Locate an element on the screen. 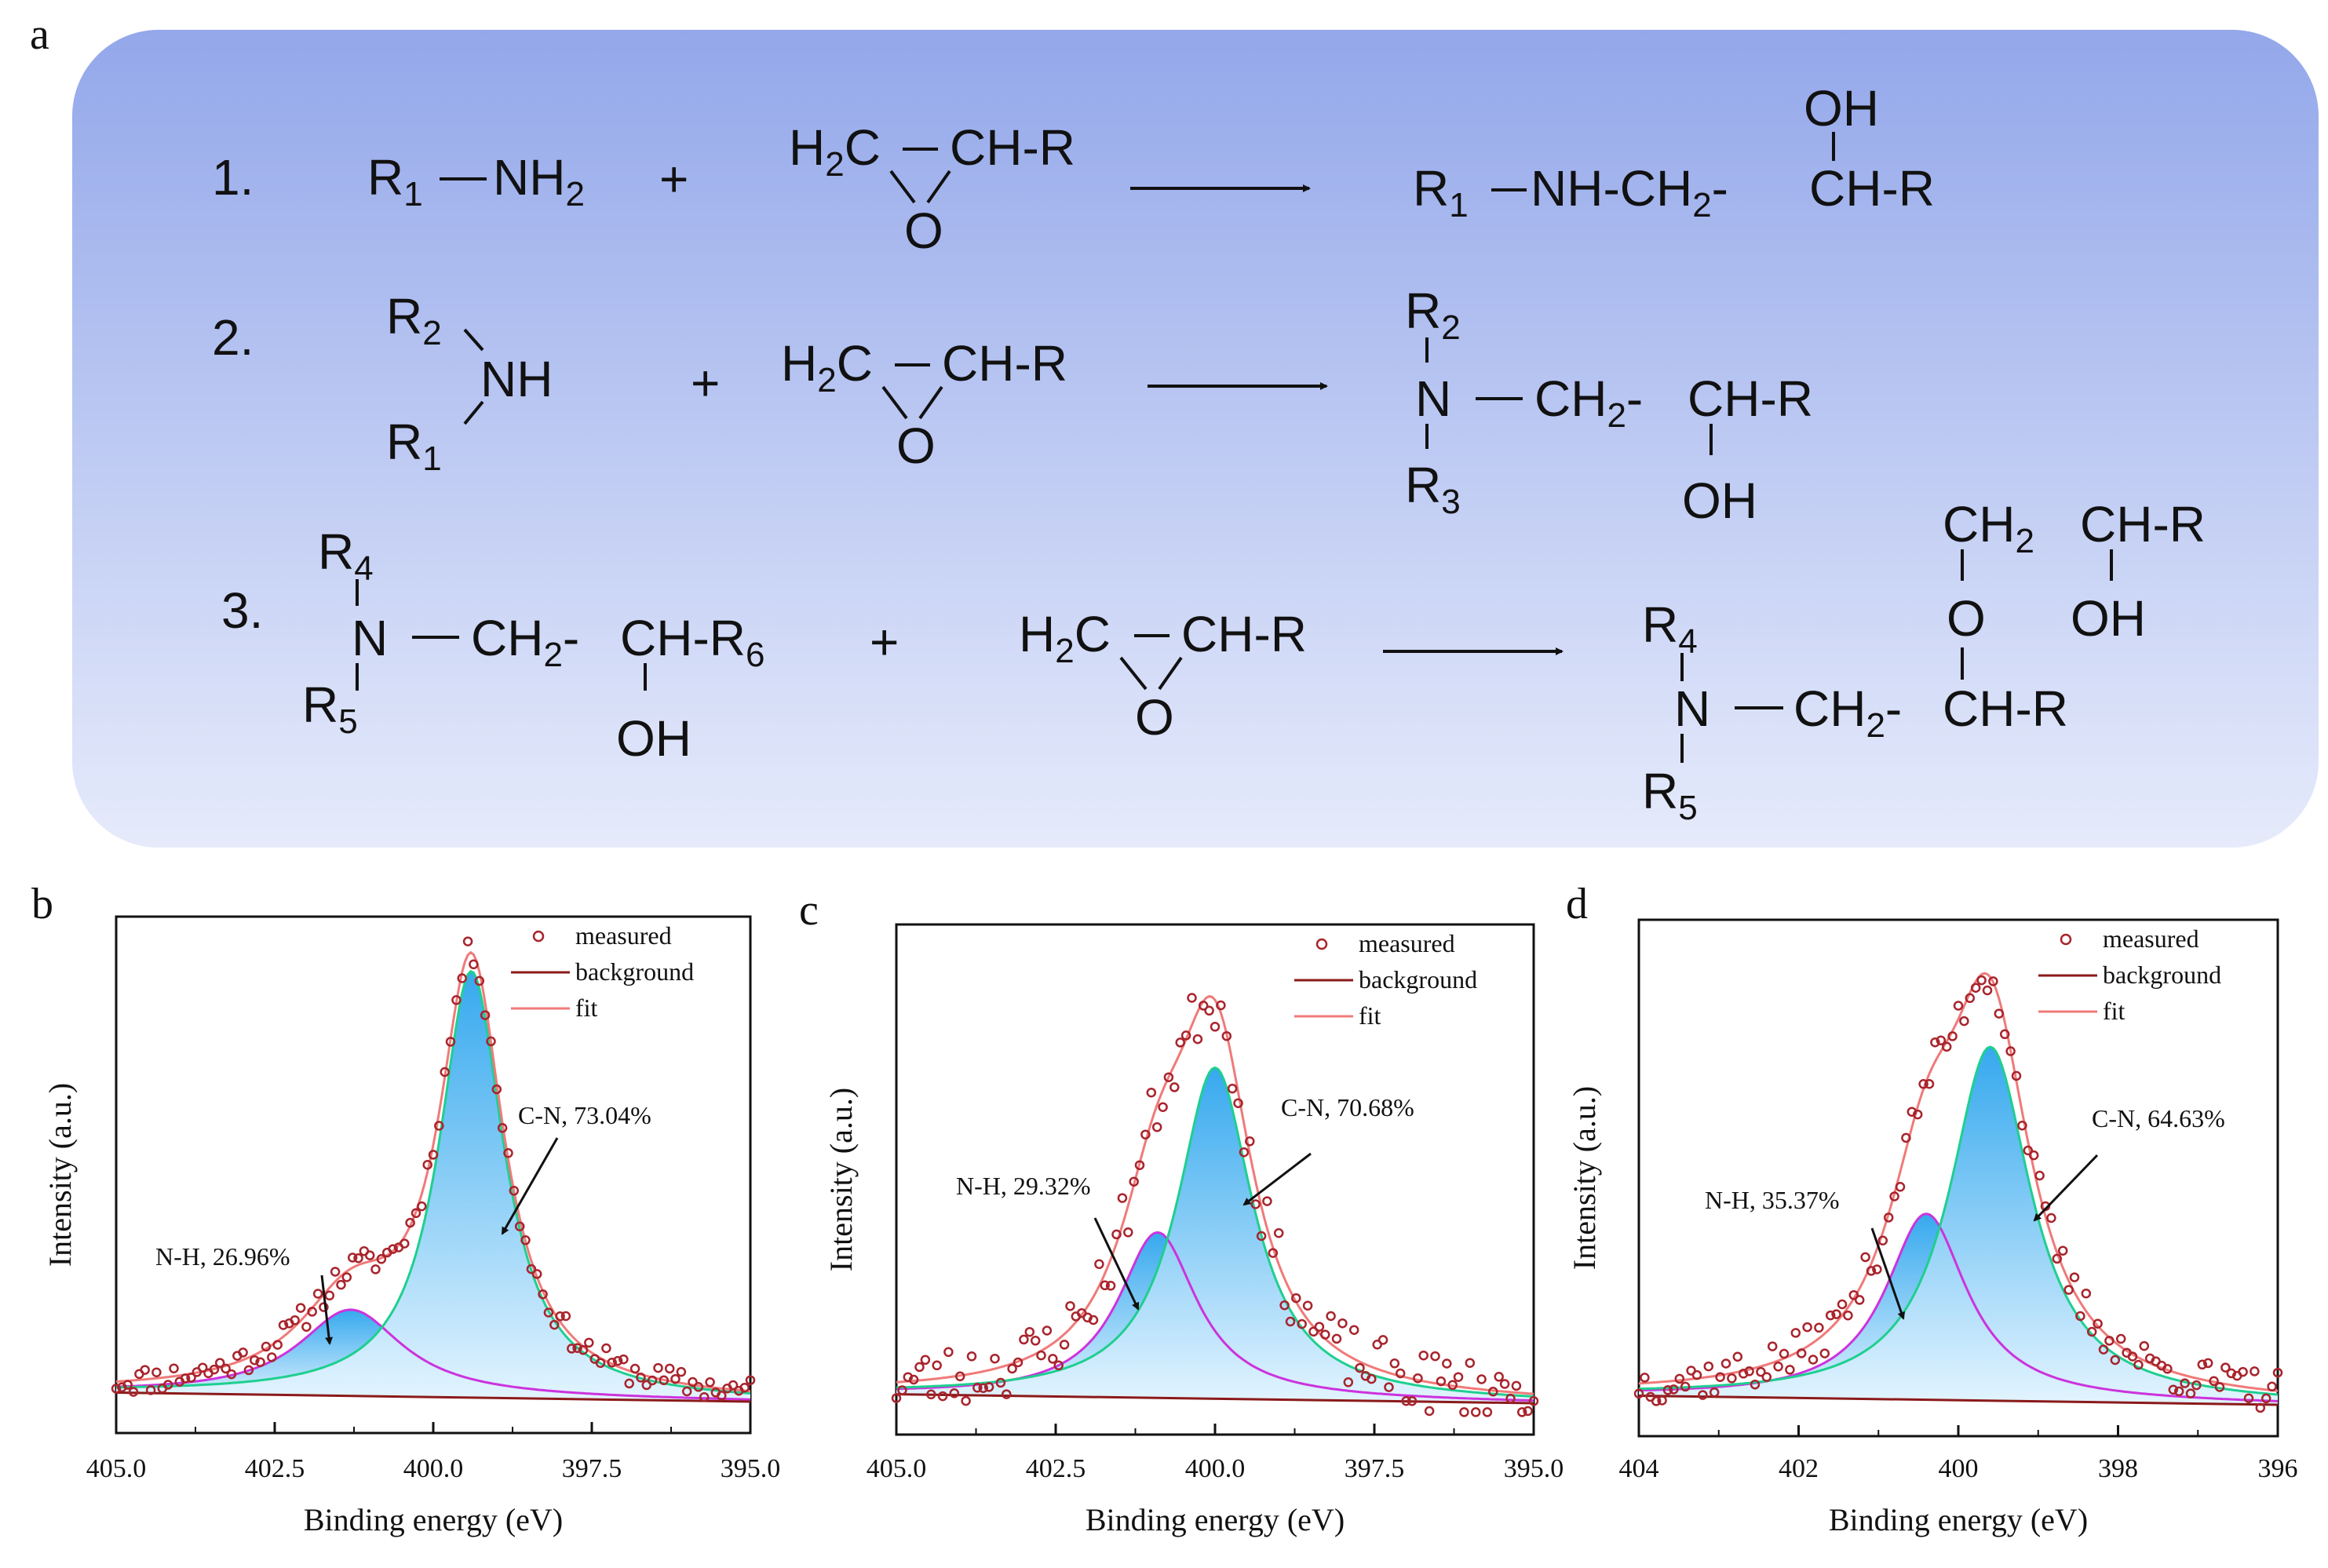  amine-r4: R4​ is located at coordinates (346, 555).